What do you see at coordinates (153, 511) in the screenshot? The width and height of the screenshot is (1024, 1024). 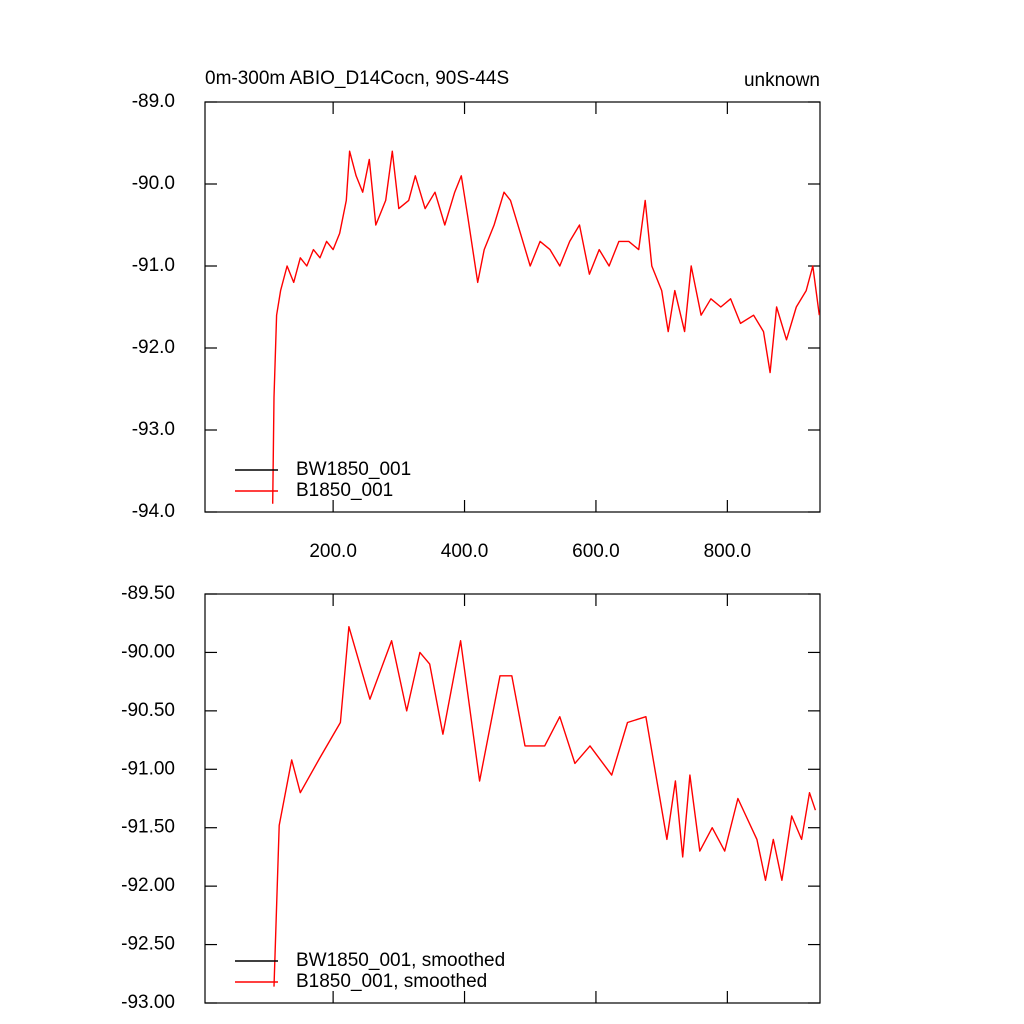 I see `y-tick-label: -94.0` at bounding box center [153, 511].